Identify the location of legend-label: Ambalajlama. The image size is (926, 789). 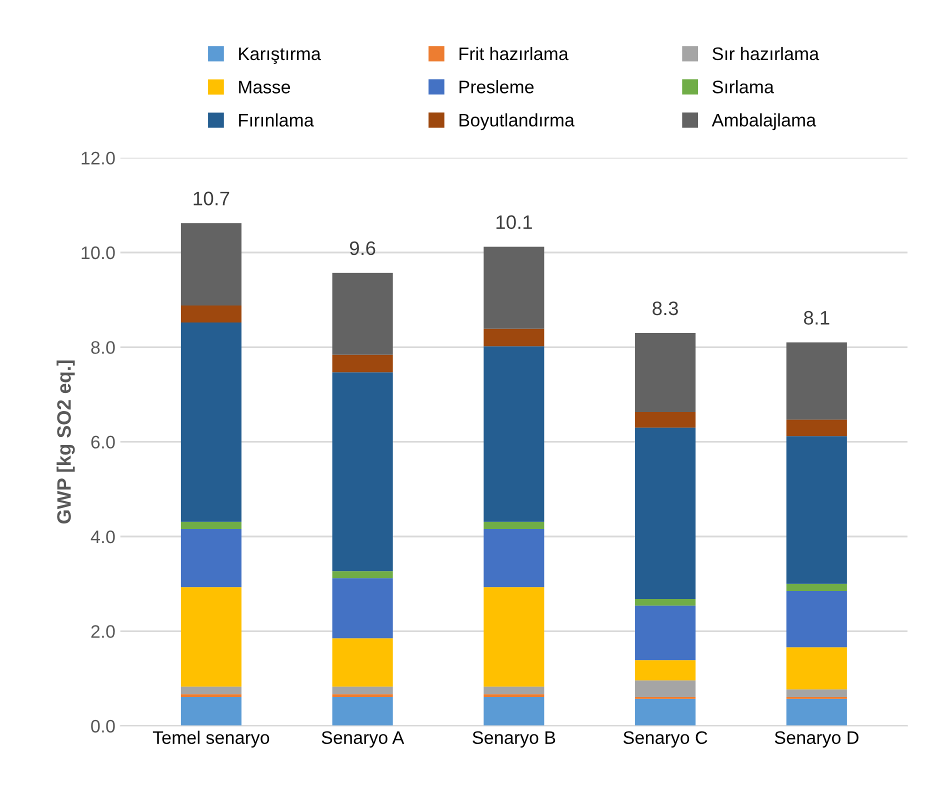
(764, 121).